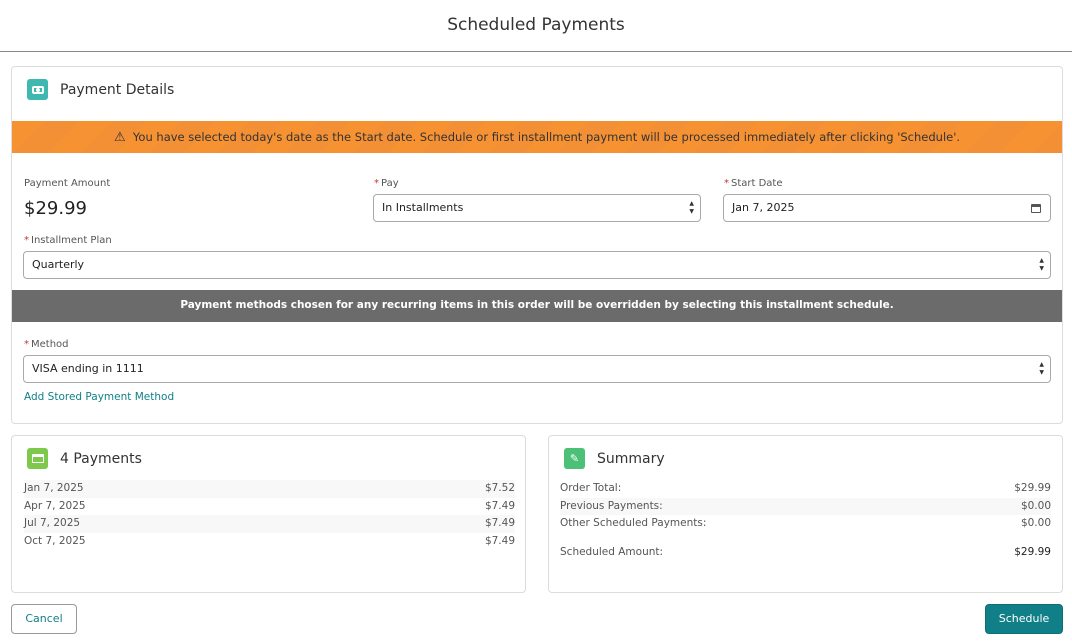 This screenshot has height=641, width=1072. I want to click on pay-label: Pay, so click(390, 183).